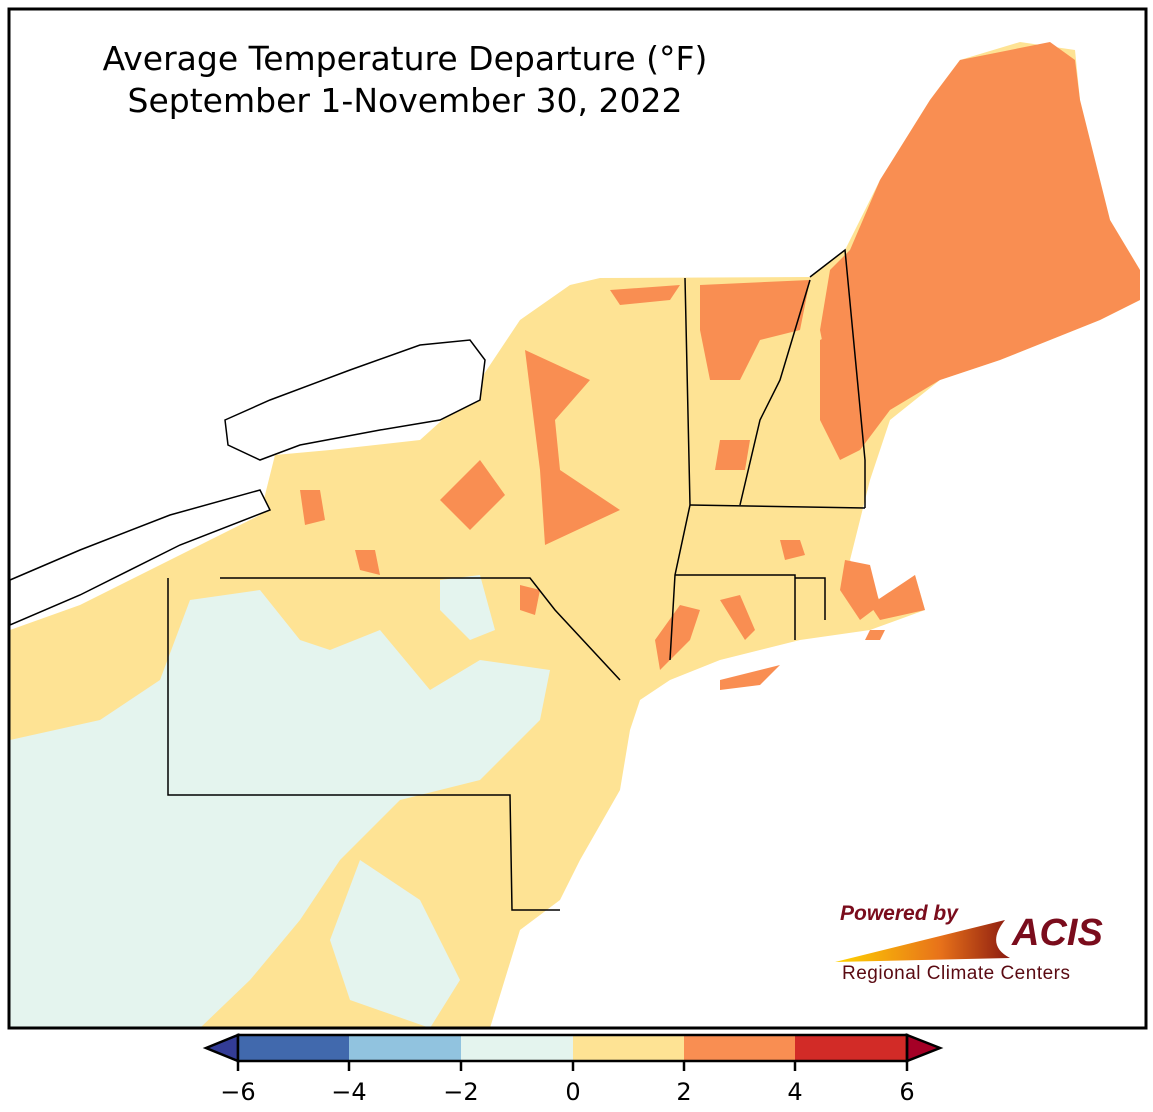  I want to click on map-title: Average Temperature Departure (°F), so click(405, 58).